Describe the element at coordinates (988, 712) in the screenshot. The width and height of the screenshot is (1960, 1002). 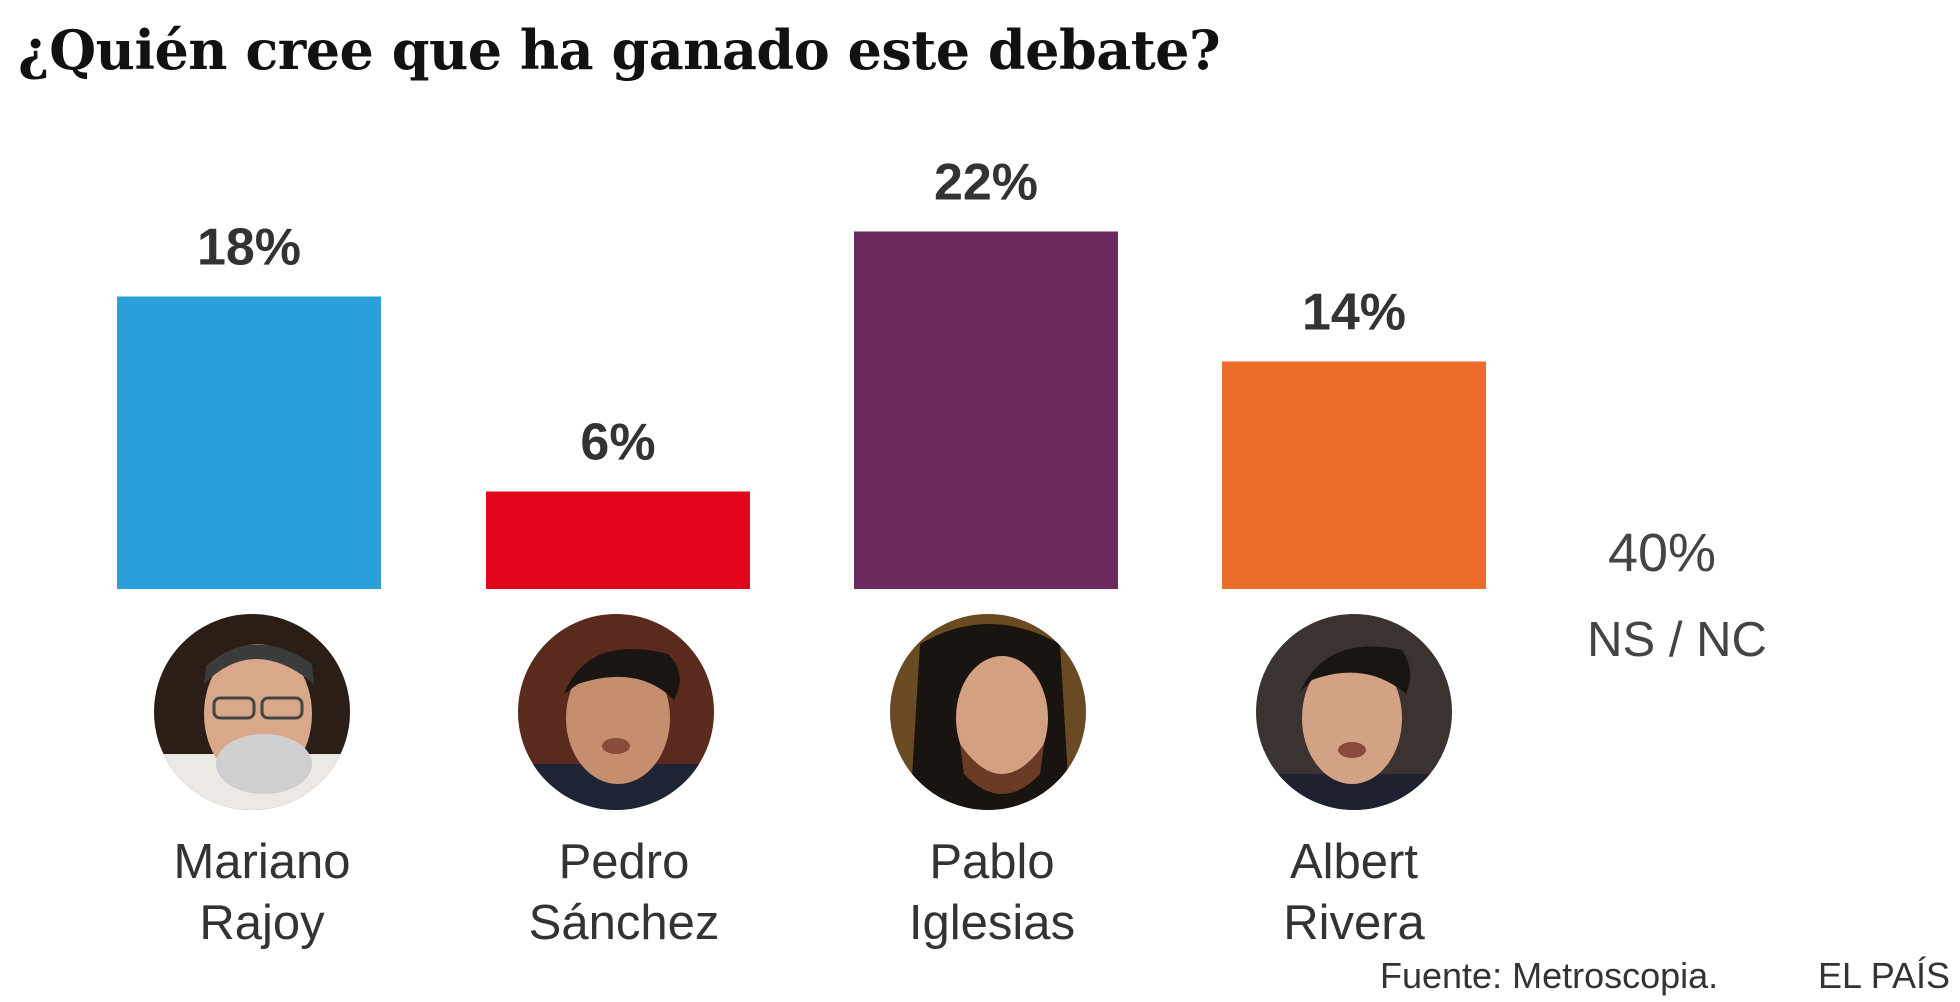
I see `portrait-iglesias` at that location.